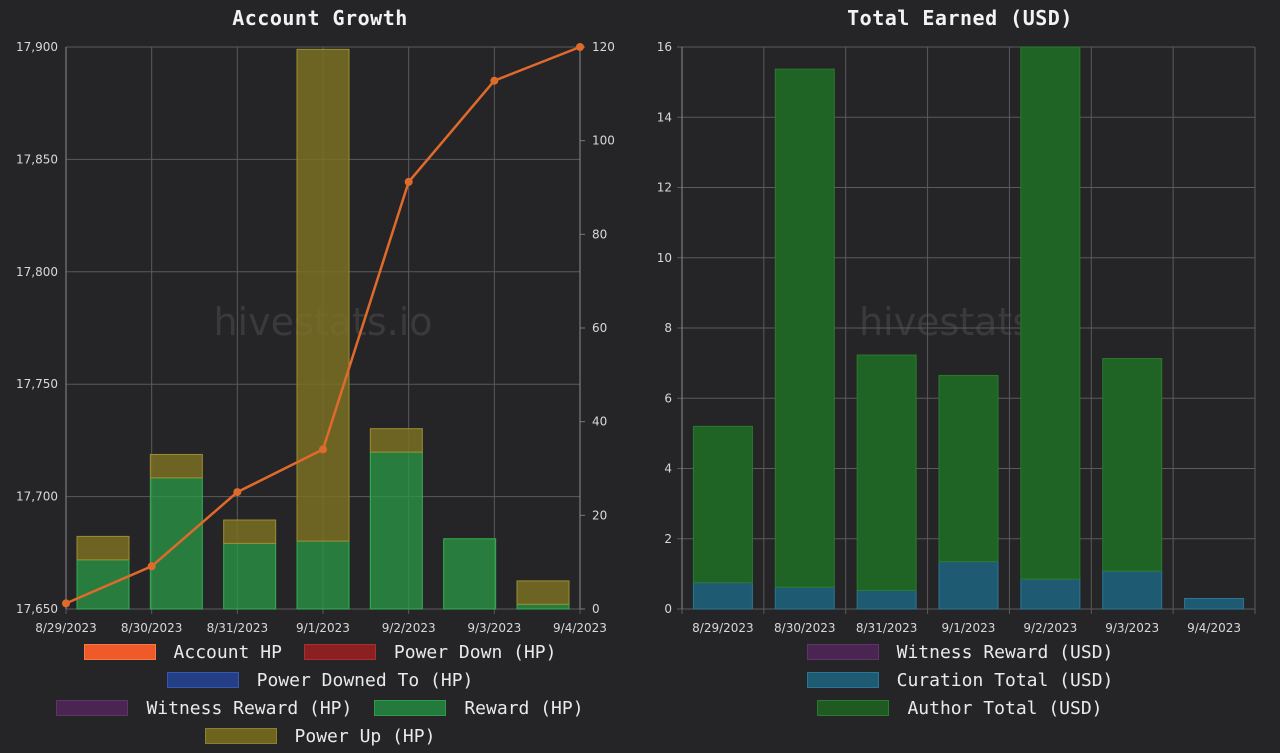 This screenshot has width=1280, height=753. I want to click on chart-title: Total Earned (USD), so click(960, 18).